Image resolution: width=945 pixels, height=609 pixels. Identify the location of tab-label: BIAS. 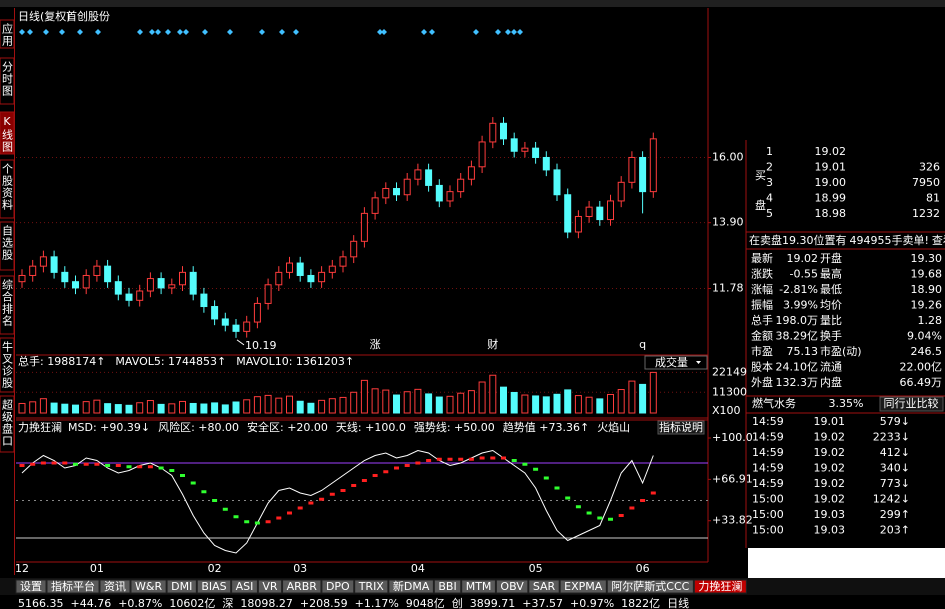
(213, 586).